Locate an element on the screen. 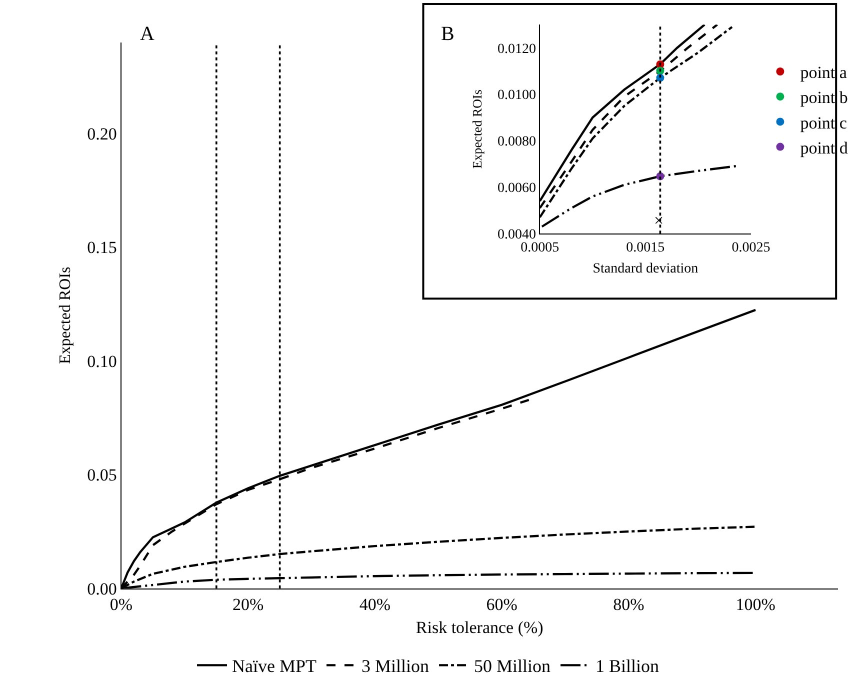 The width and height of the screenshot is (857, 694). legend-label: 1 Billion is located at coordinates (628, 666).